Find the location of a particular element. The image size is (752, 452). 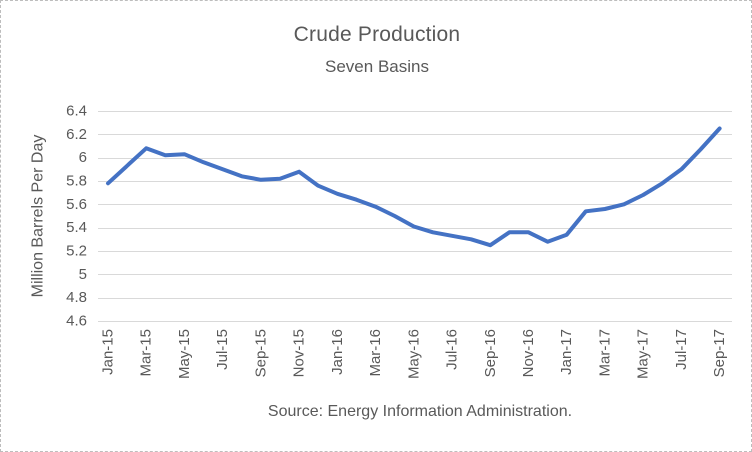

y-axis-tick-label: 6 is located at coordinates (83, 157).